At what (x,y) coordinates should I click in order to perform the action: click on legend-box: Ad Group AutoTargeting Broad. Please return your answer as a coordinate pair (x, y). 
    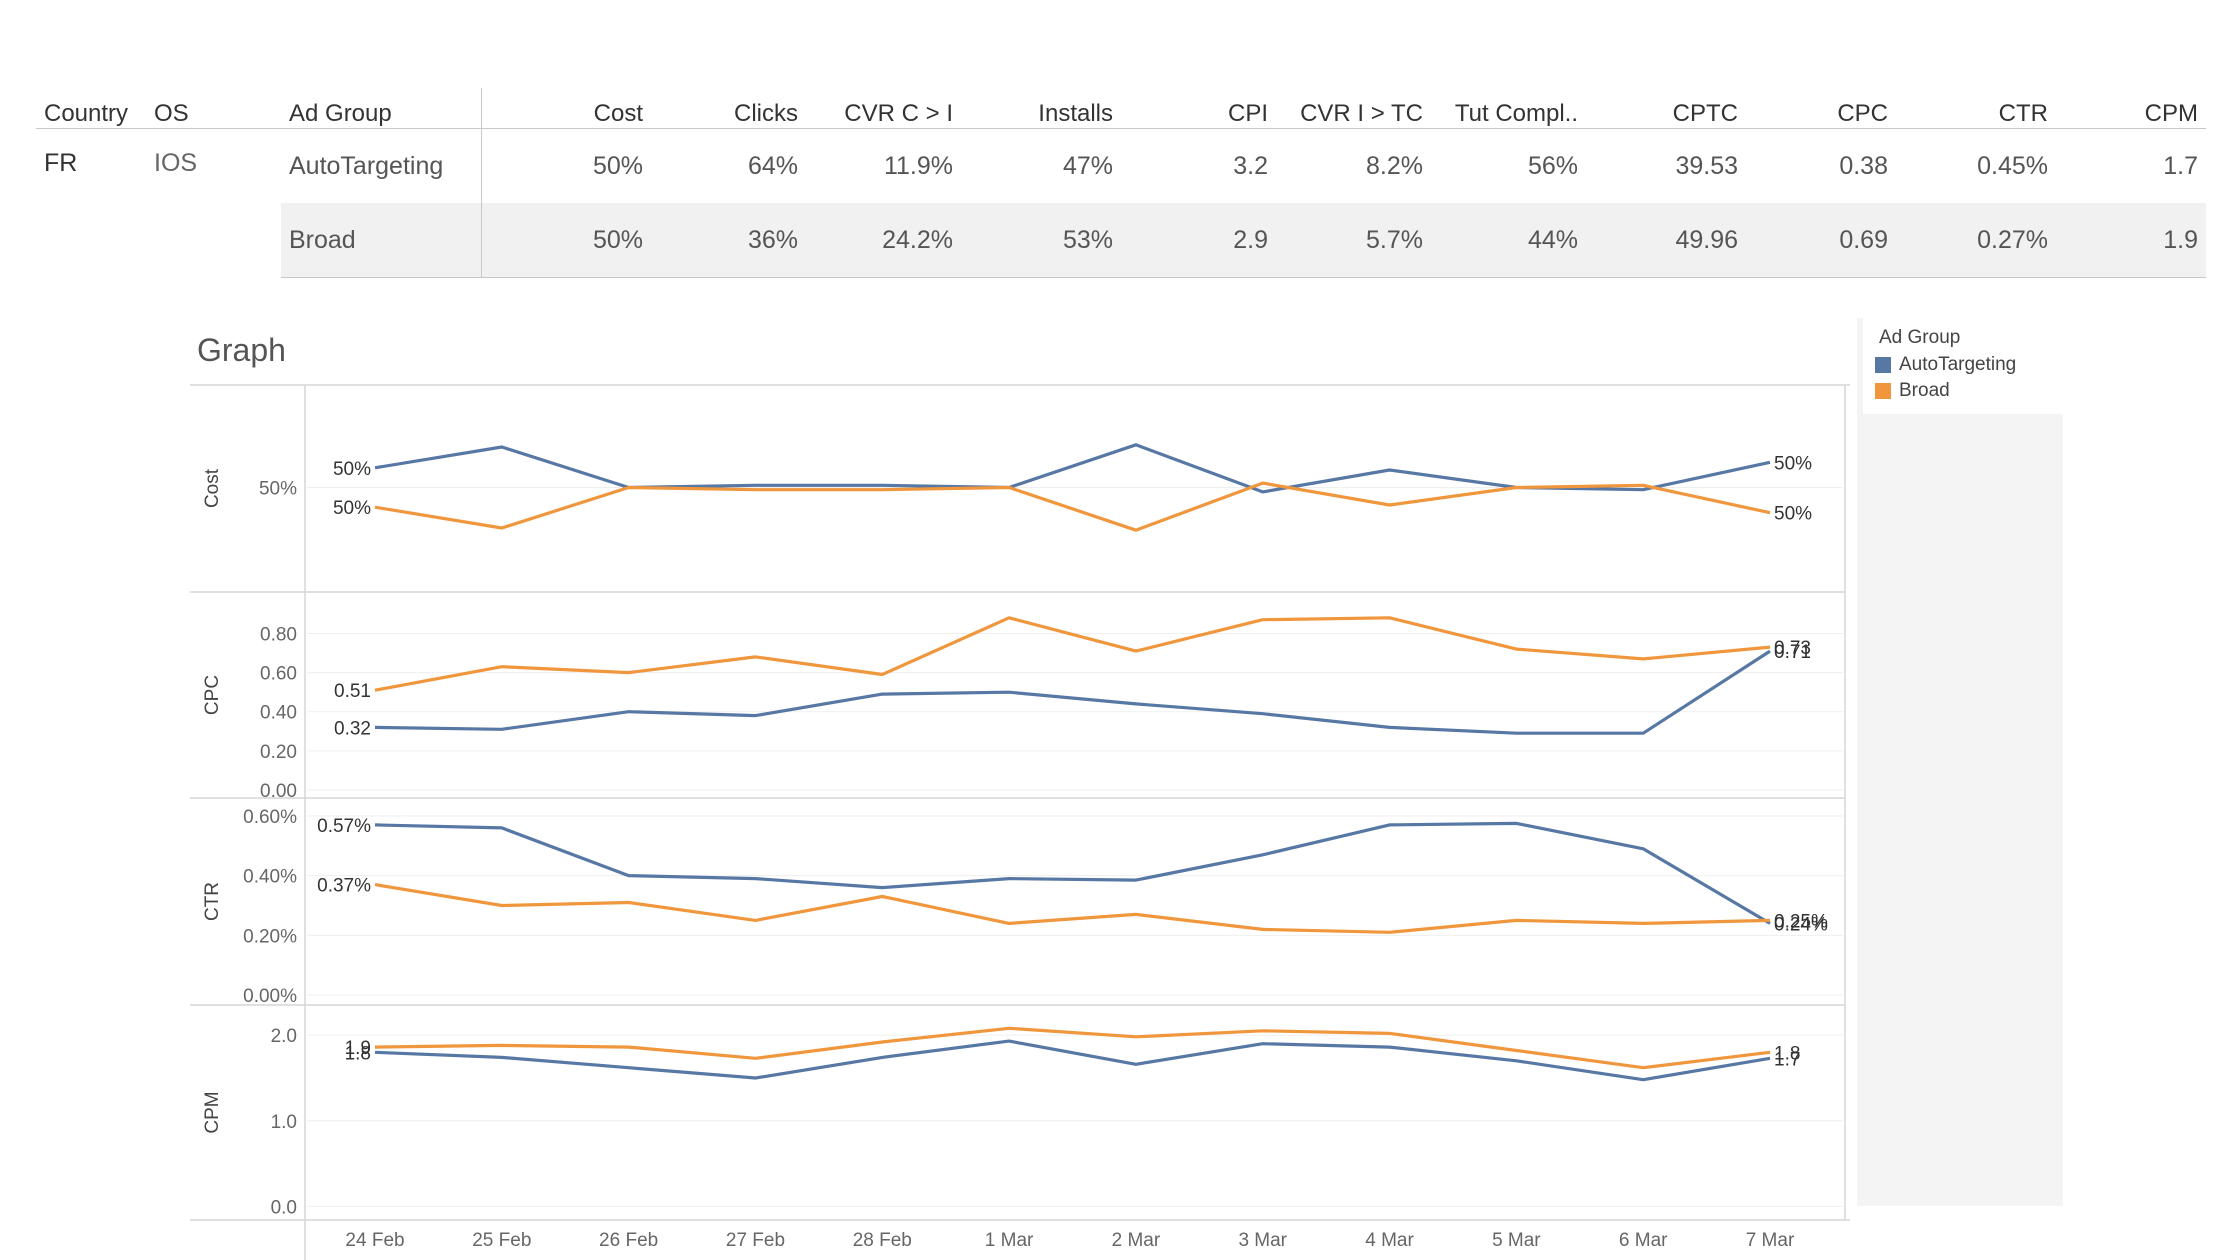
    Looking at the image, I should click on (1963, 366).